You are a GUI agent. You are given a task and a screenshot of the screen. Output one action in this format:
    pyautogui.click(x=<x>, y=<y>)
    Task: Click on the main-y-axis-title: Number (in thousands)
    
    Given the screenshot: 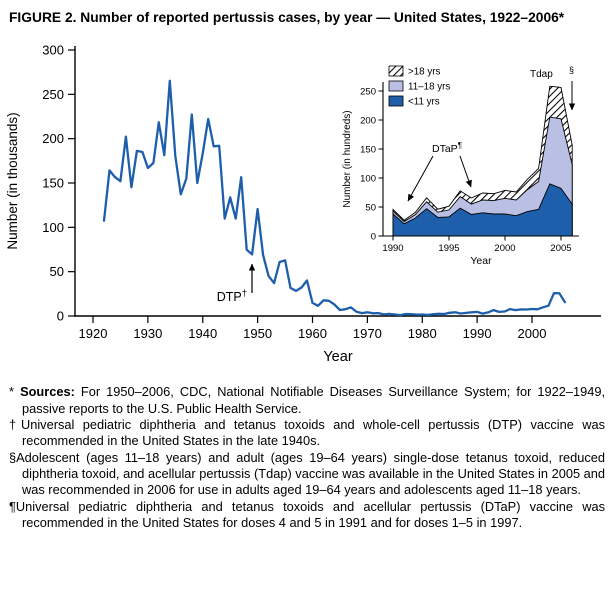 What is the action you would take?
    pyautogui.click(x=12, y=181)
    